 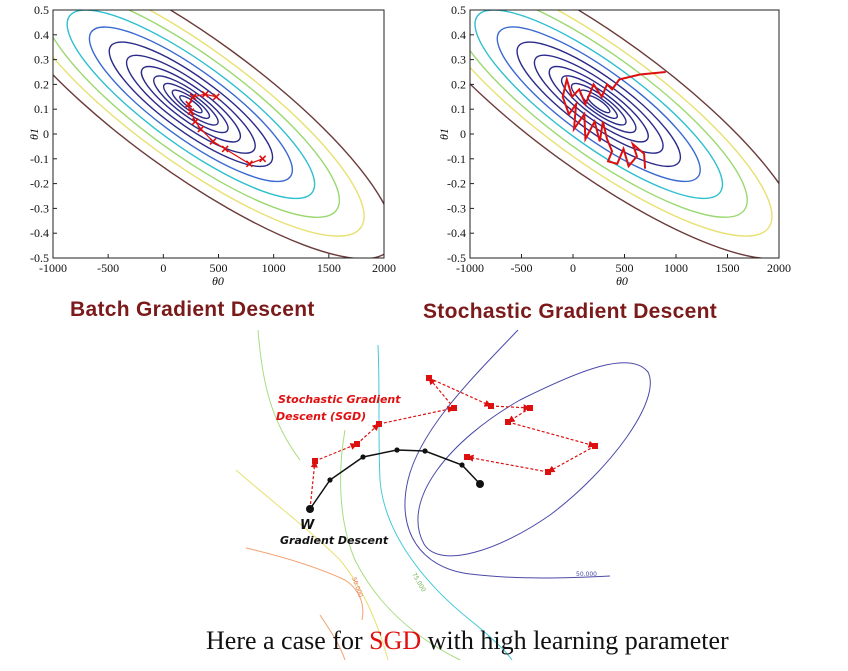 I want to click on diagram-green2-contour, so click(x=279, y=395).